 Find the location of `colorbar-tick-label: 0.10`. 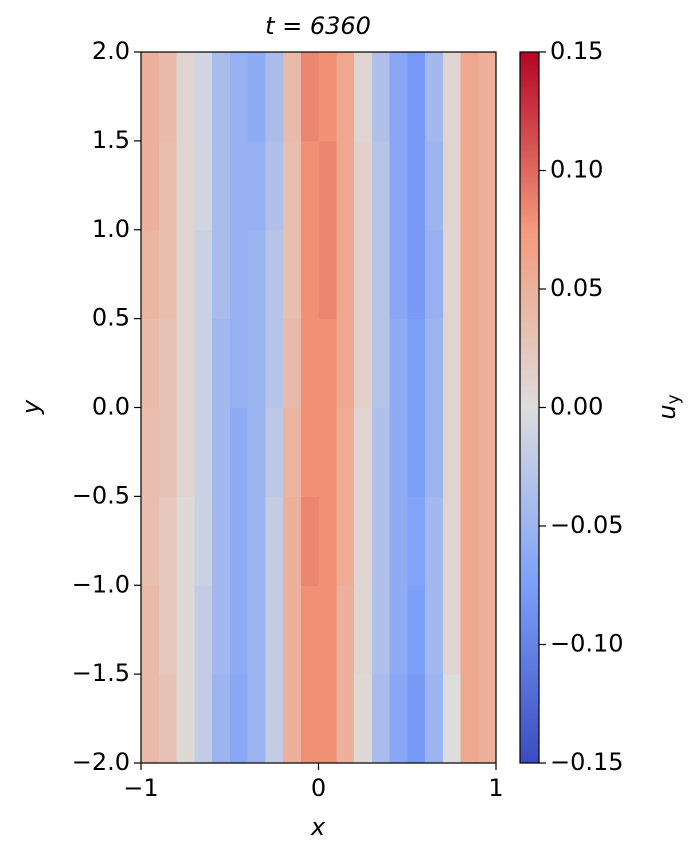

colorbar-tick-label: 0.10 is located at coordinates (576, 170).